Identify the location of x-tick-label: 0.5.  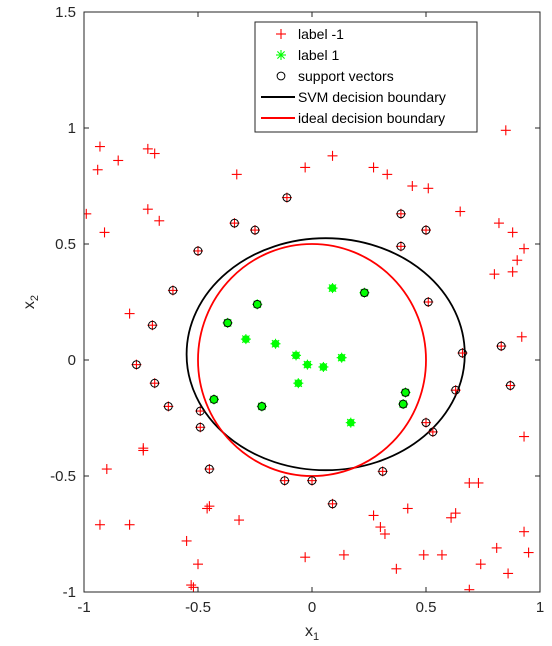
(426, 607).